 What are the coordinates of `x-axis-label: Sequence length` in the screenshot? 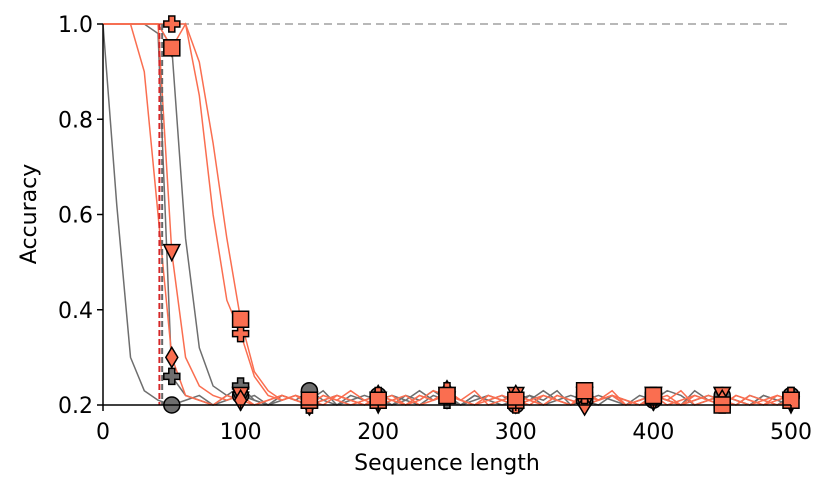 It's located at (447, 463).